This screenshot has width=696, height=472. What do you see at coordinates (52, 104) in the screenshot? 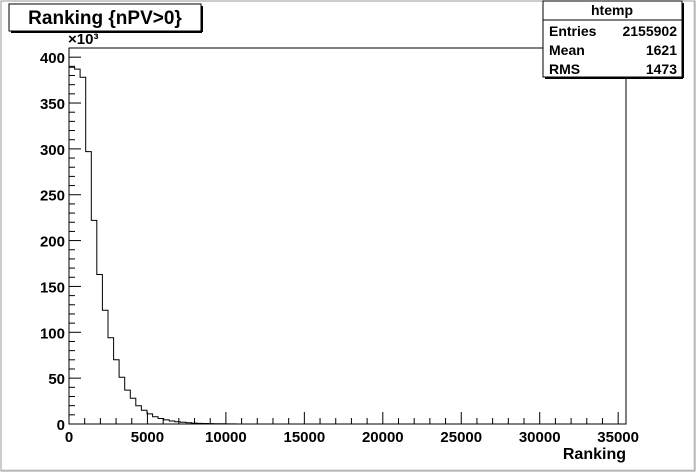
I see `y-tick-label: 350` at bounding box center [52, 104].